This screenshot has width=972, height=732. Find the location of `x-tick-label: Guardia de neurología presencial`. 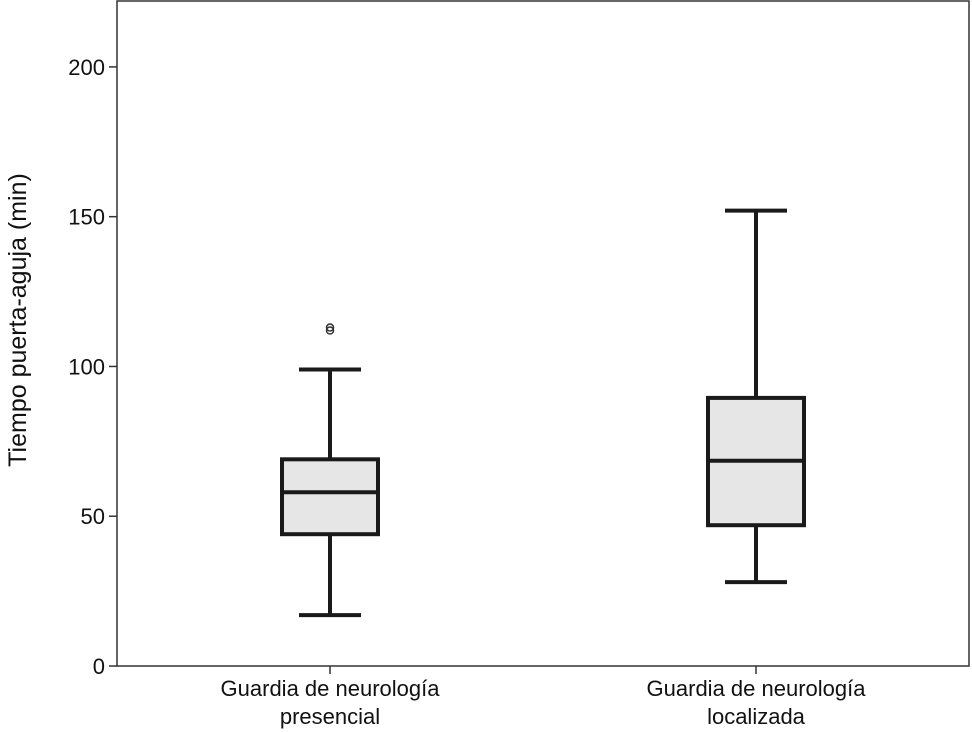

x-tick-label: Guardia de neurología presencial is located at coordinates (331, 702).